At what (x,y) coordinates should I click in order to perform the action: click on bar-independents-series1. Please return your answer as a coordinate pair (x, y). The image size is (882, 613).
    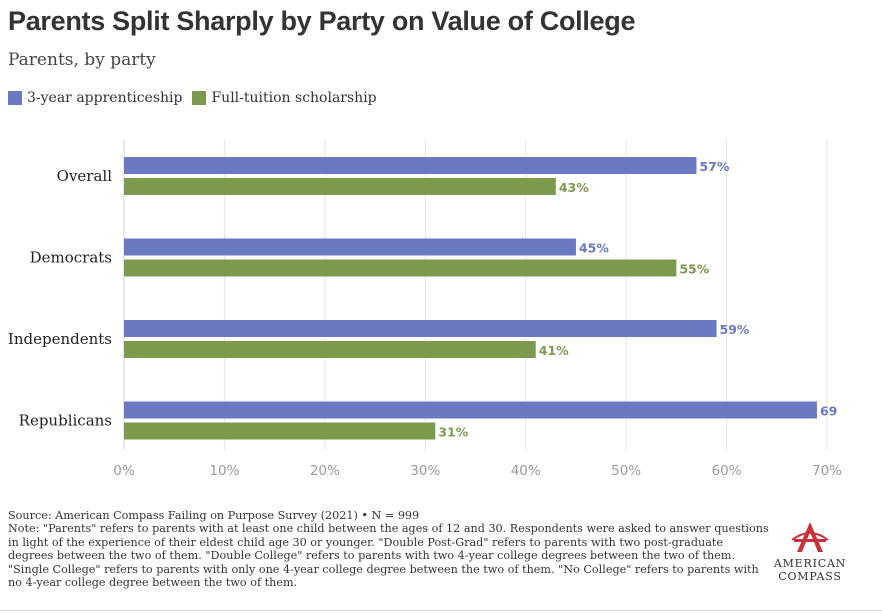
    Looking at the image, I should click on (420, 328).